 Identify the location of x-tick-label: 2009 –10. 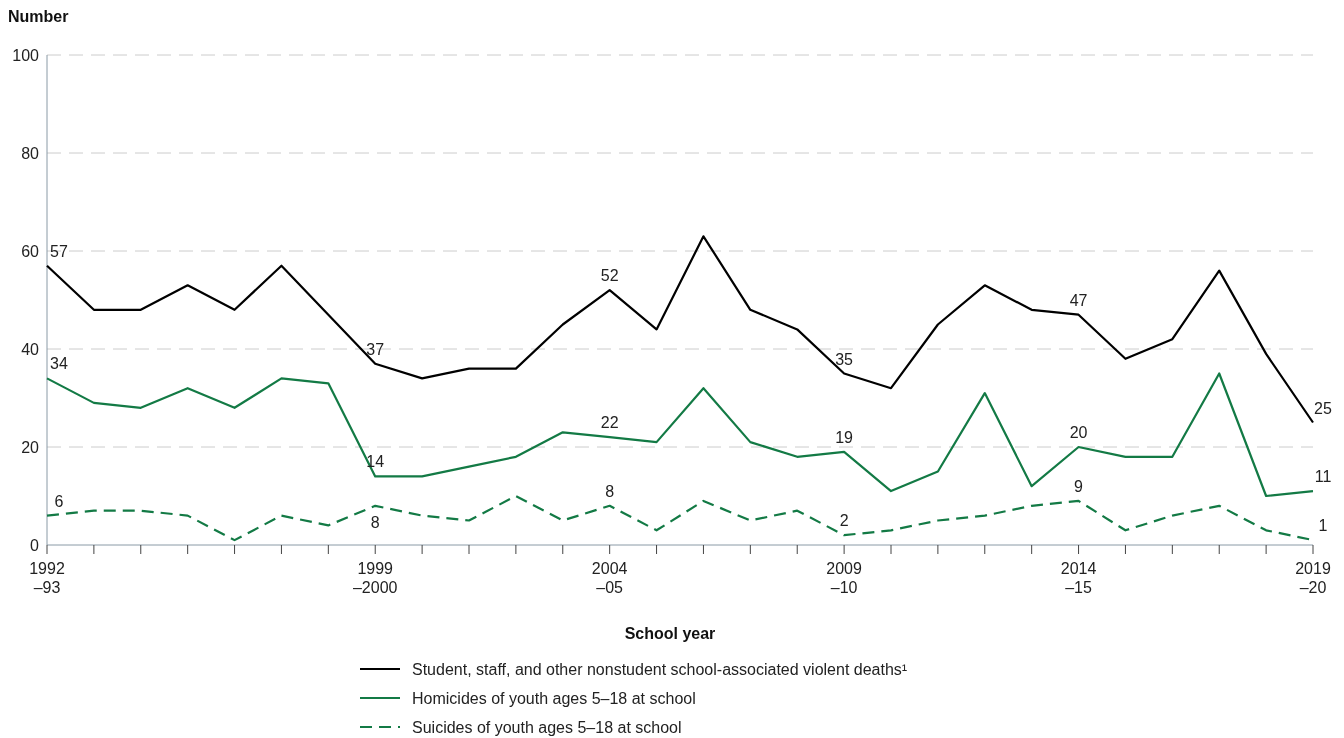
(844, 578).